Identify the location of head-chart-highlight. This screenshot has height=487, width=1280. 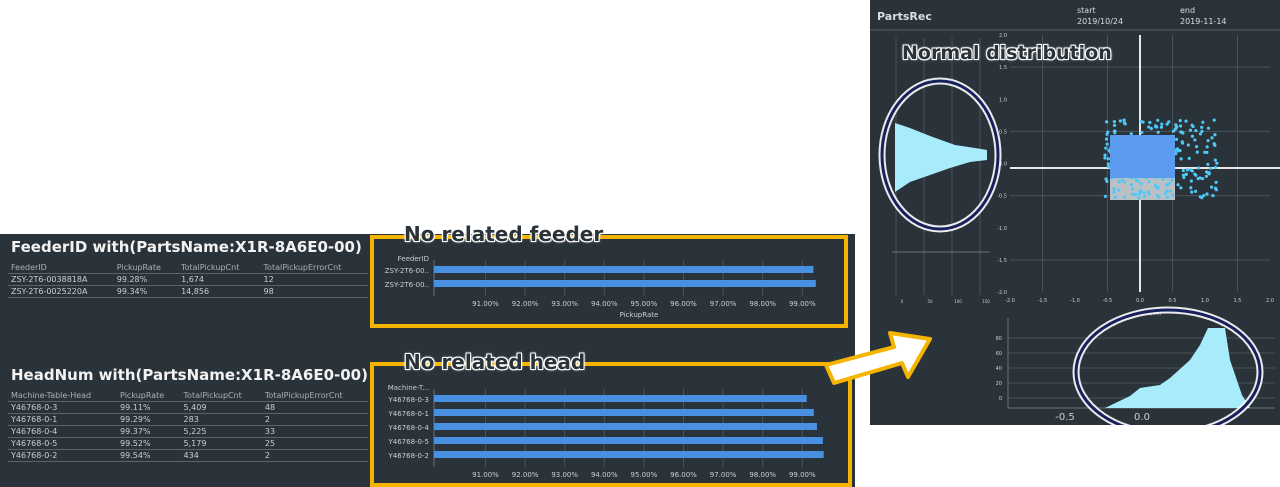
(611, 424).